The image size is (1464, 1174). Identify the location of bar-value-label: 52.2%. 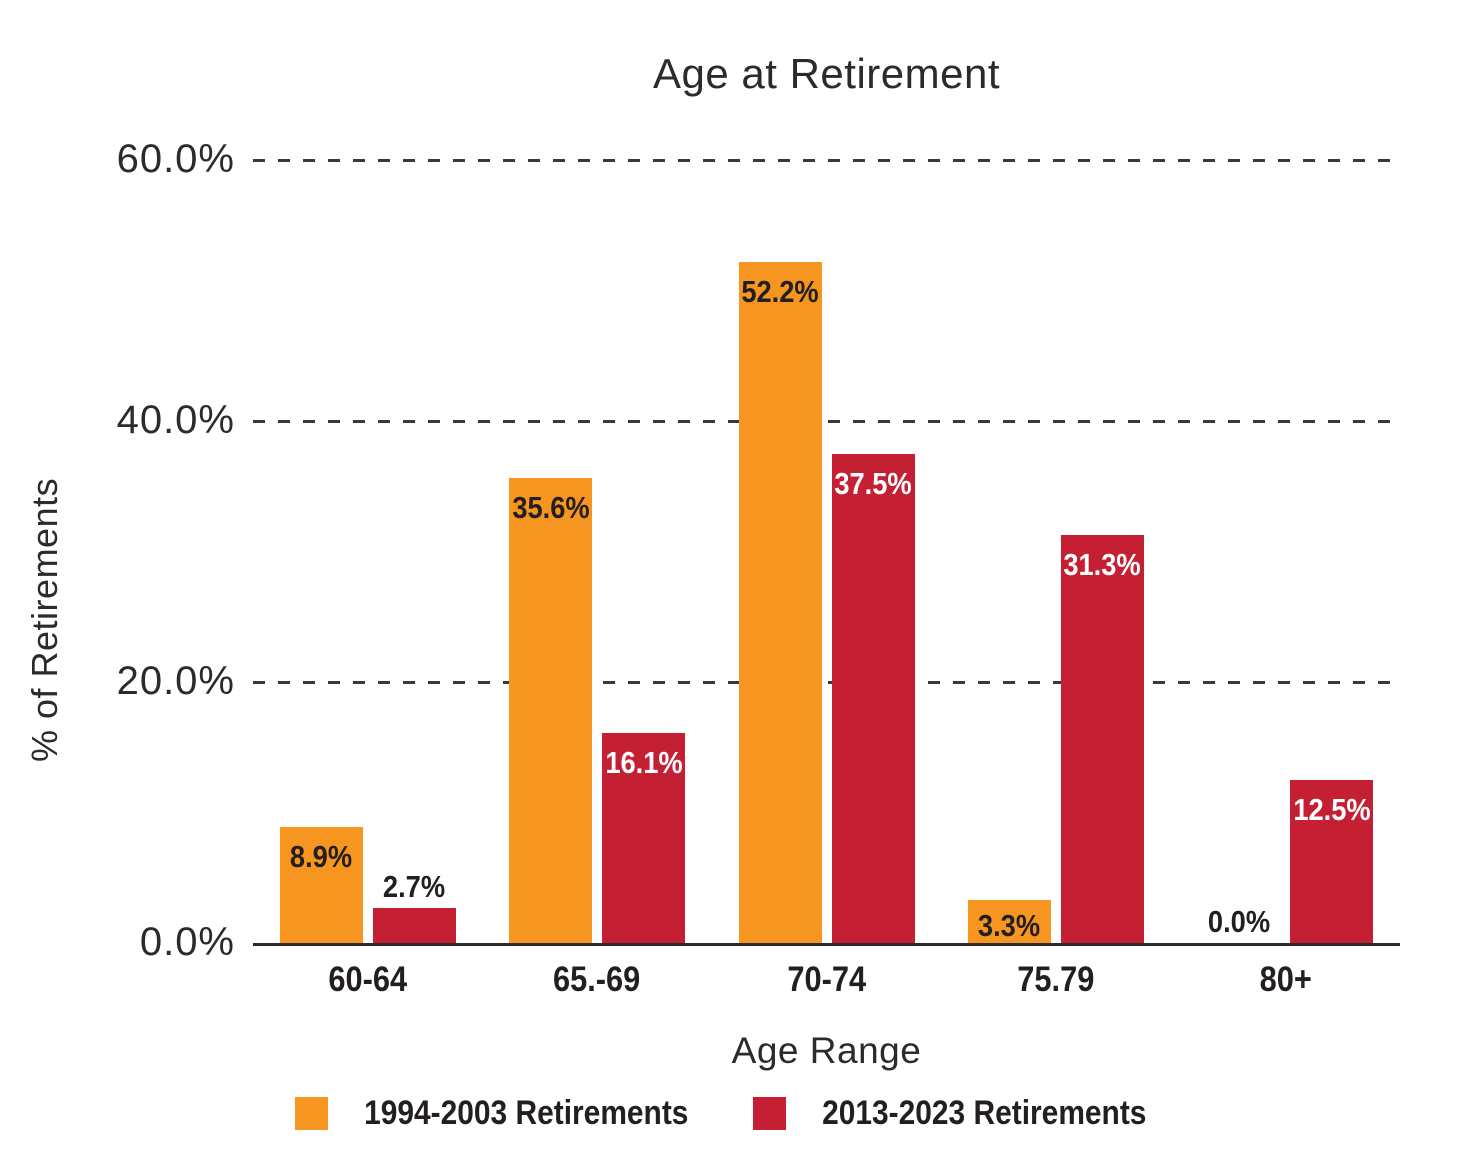
(780, 291).